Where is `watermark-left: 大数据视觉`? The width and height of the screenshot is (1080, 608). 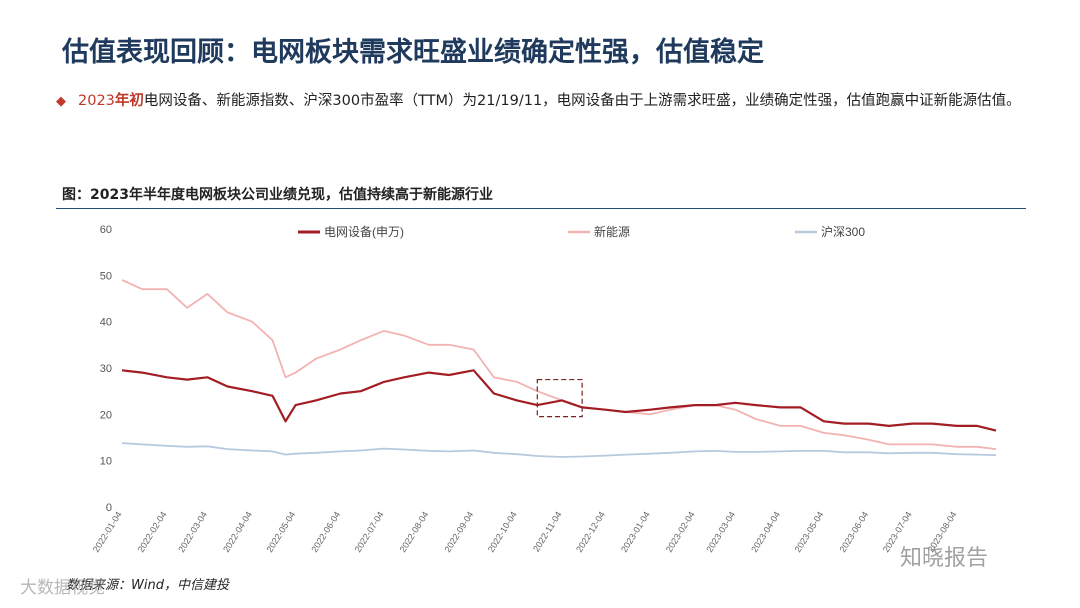 watermark-left: 大数据视觉 is located at coordinates (62, 588).